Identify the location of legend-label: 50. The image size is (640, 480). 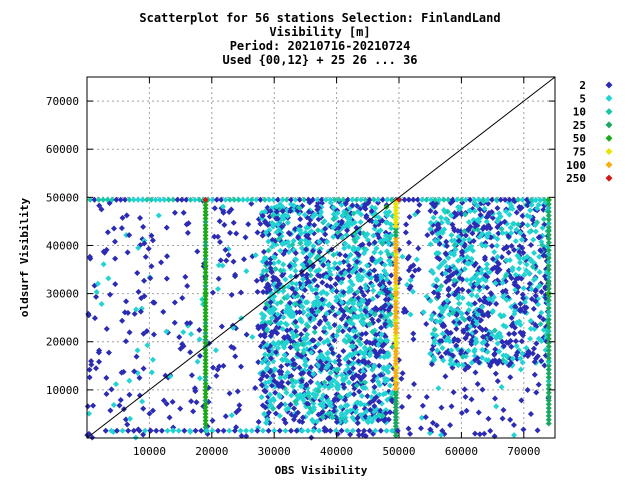
(579, 138).